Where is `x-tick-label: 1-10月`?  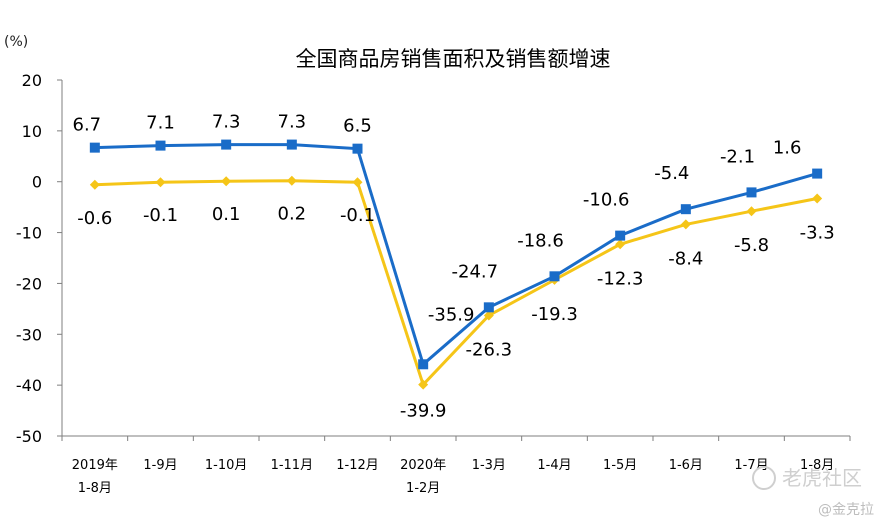
x-tick-label: 1-10月 is located at coordinates (226, 465).